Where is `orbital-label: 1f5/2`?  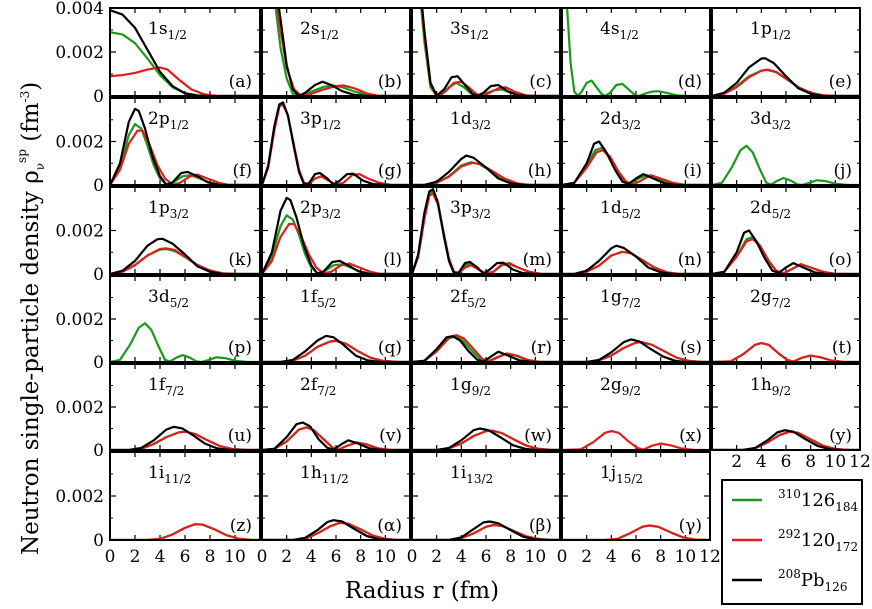 orbital-label: 1f5/2 is located at coordinates (318, 298).